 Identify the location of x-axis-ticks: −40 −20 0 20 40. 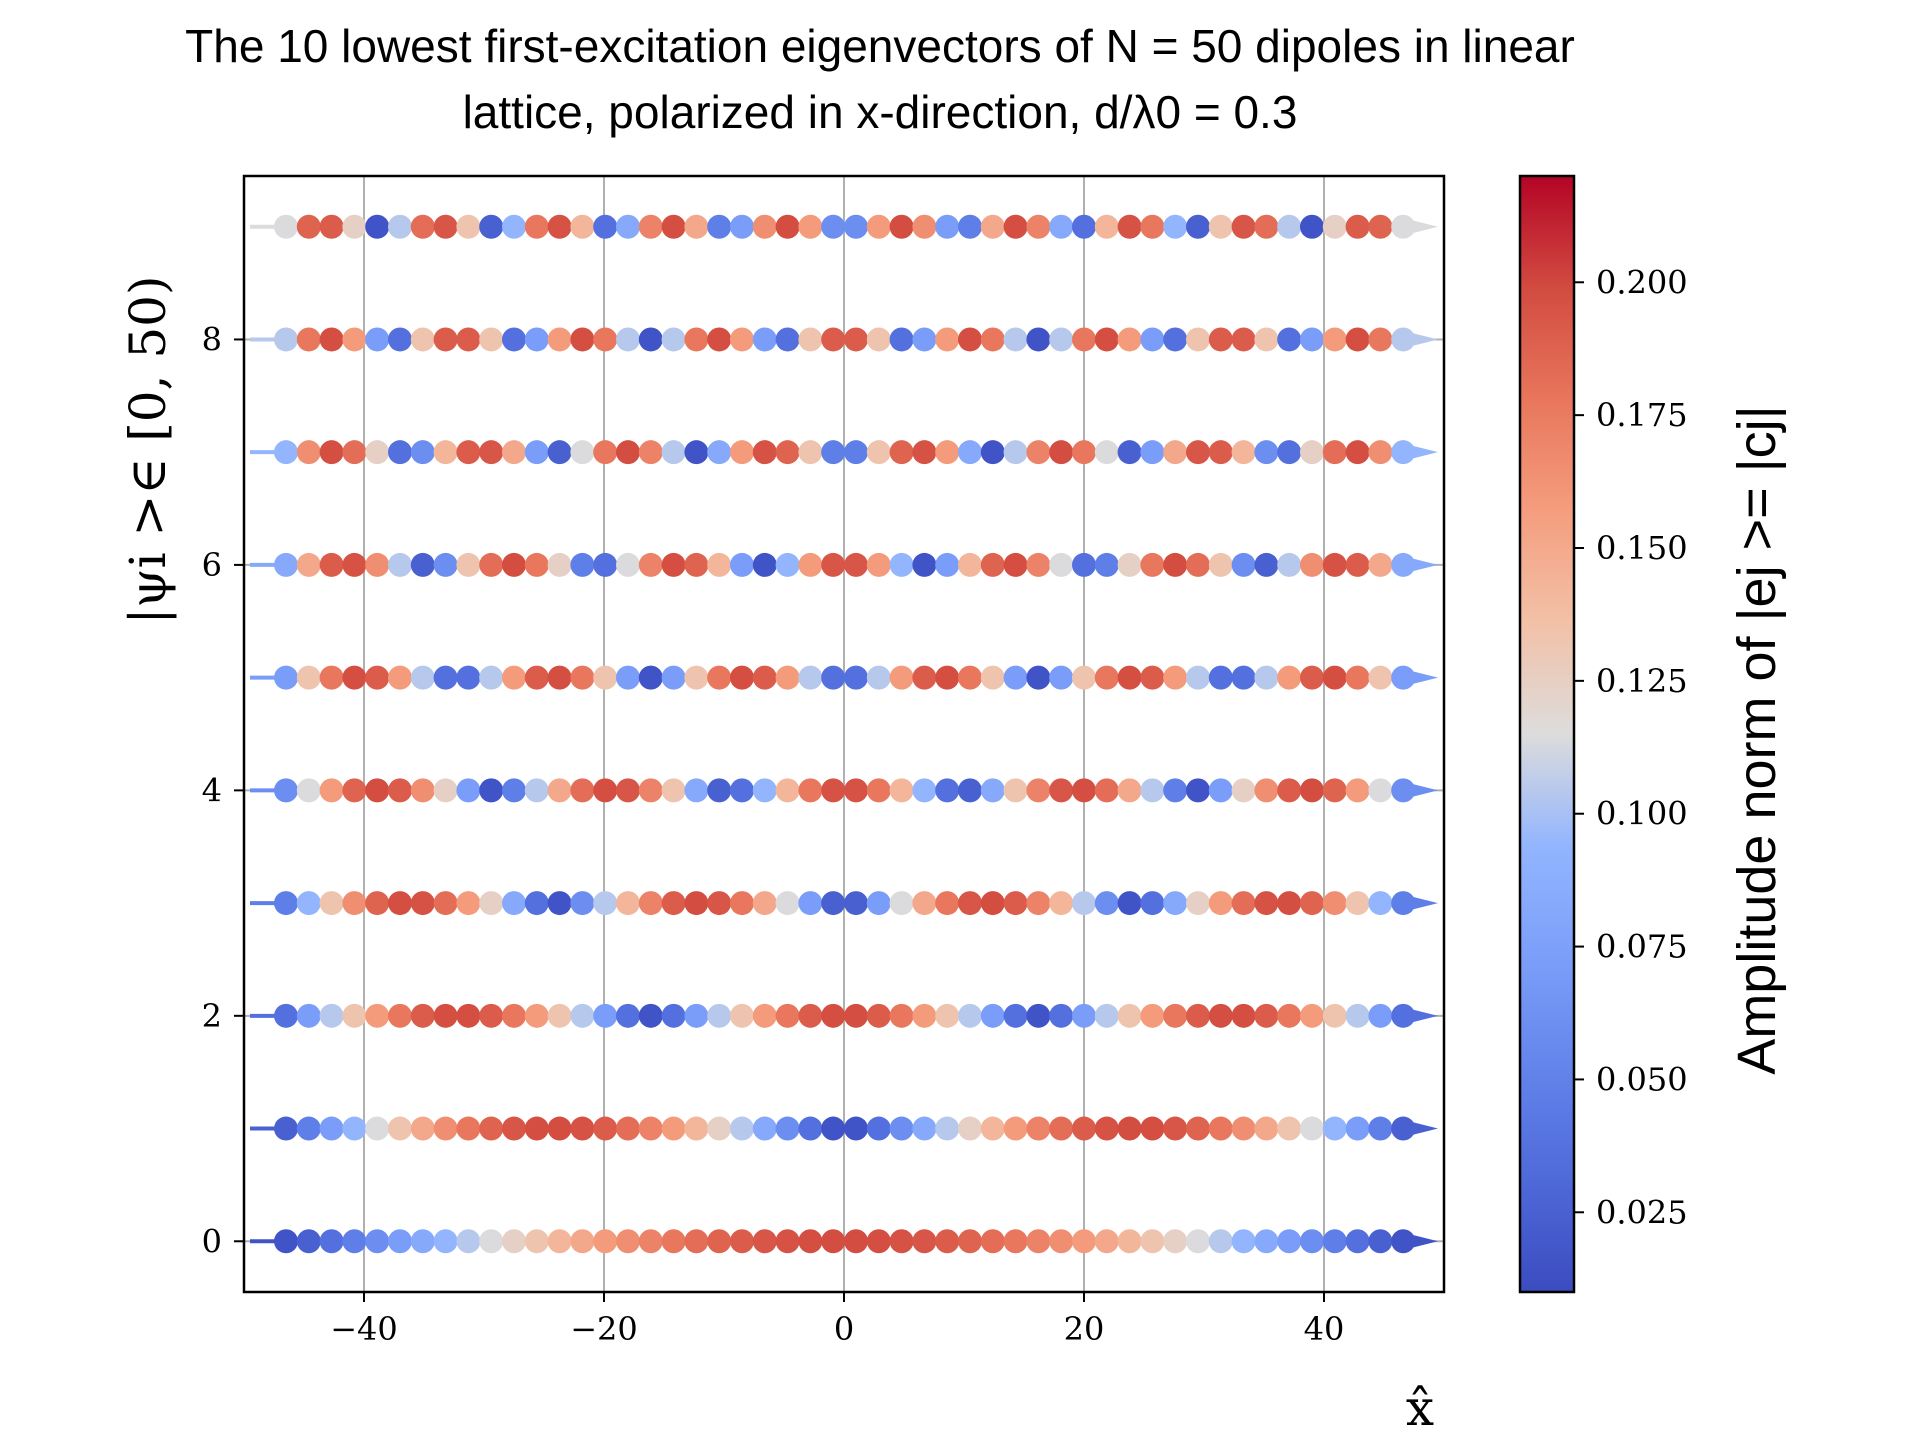
(837, 1320).